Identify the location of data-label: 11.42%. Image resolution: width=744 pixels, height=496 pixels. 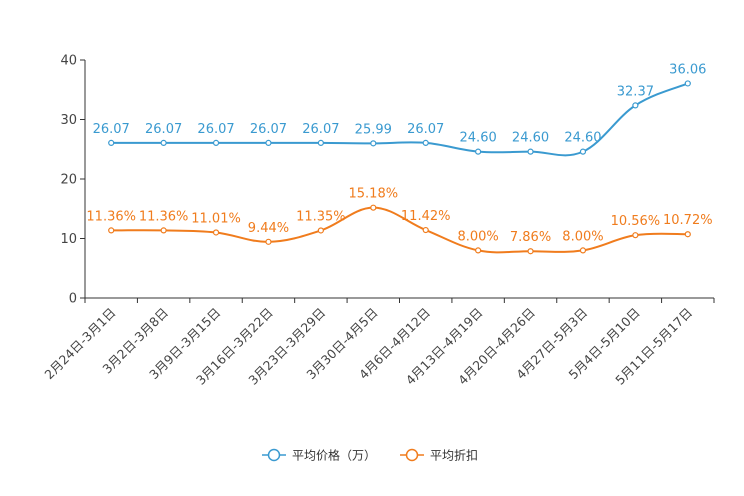
(426, 216).